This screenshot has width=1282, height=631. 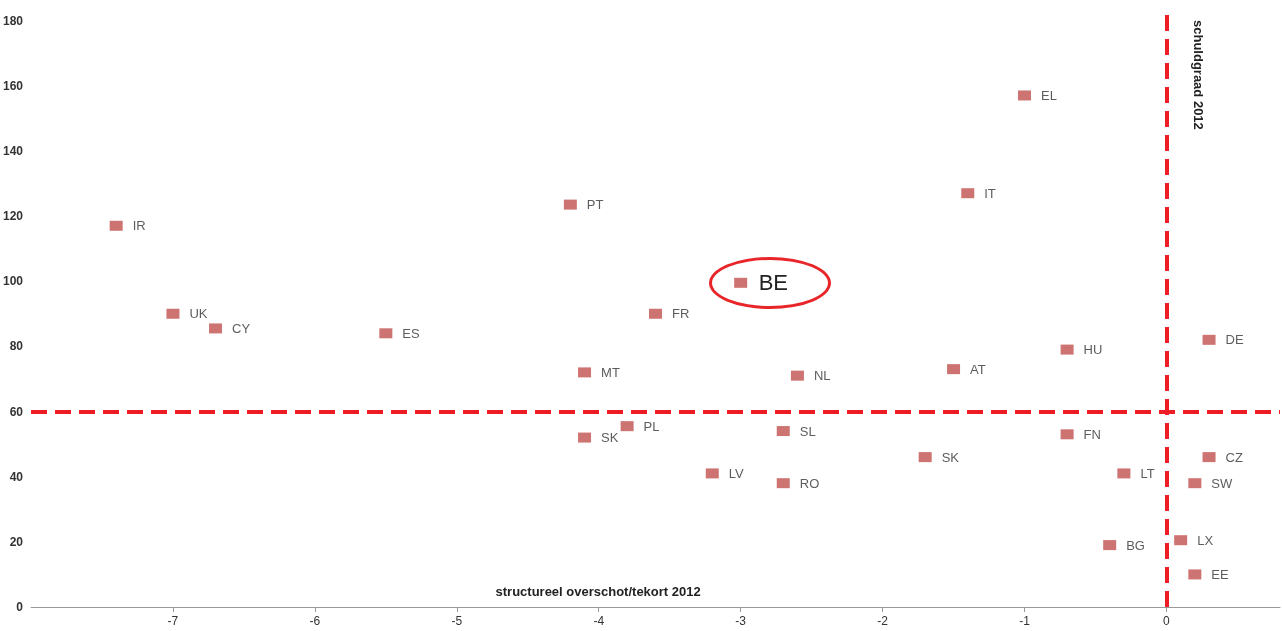 What do you see at coordinates (315, 621) in the screenshot?
I see `x-tick-label: -6` at bounding box center [315, 621].